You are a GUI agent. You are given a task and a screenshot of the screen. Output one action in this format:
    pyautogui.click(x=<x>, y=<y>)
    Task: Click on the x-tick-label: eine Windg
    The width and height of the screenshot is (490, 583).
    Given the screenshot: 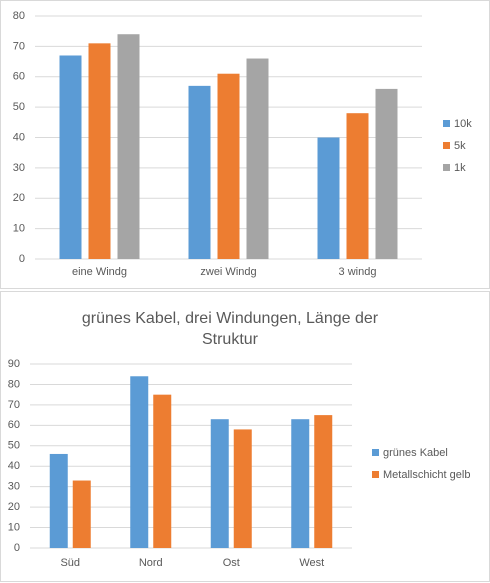 What is the action you would take?
    pyautogui.click(x=99, y=272)
    